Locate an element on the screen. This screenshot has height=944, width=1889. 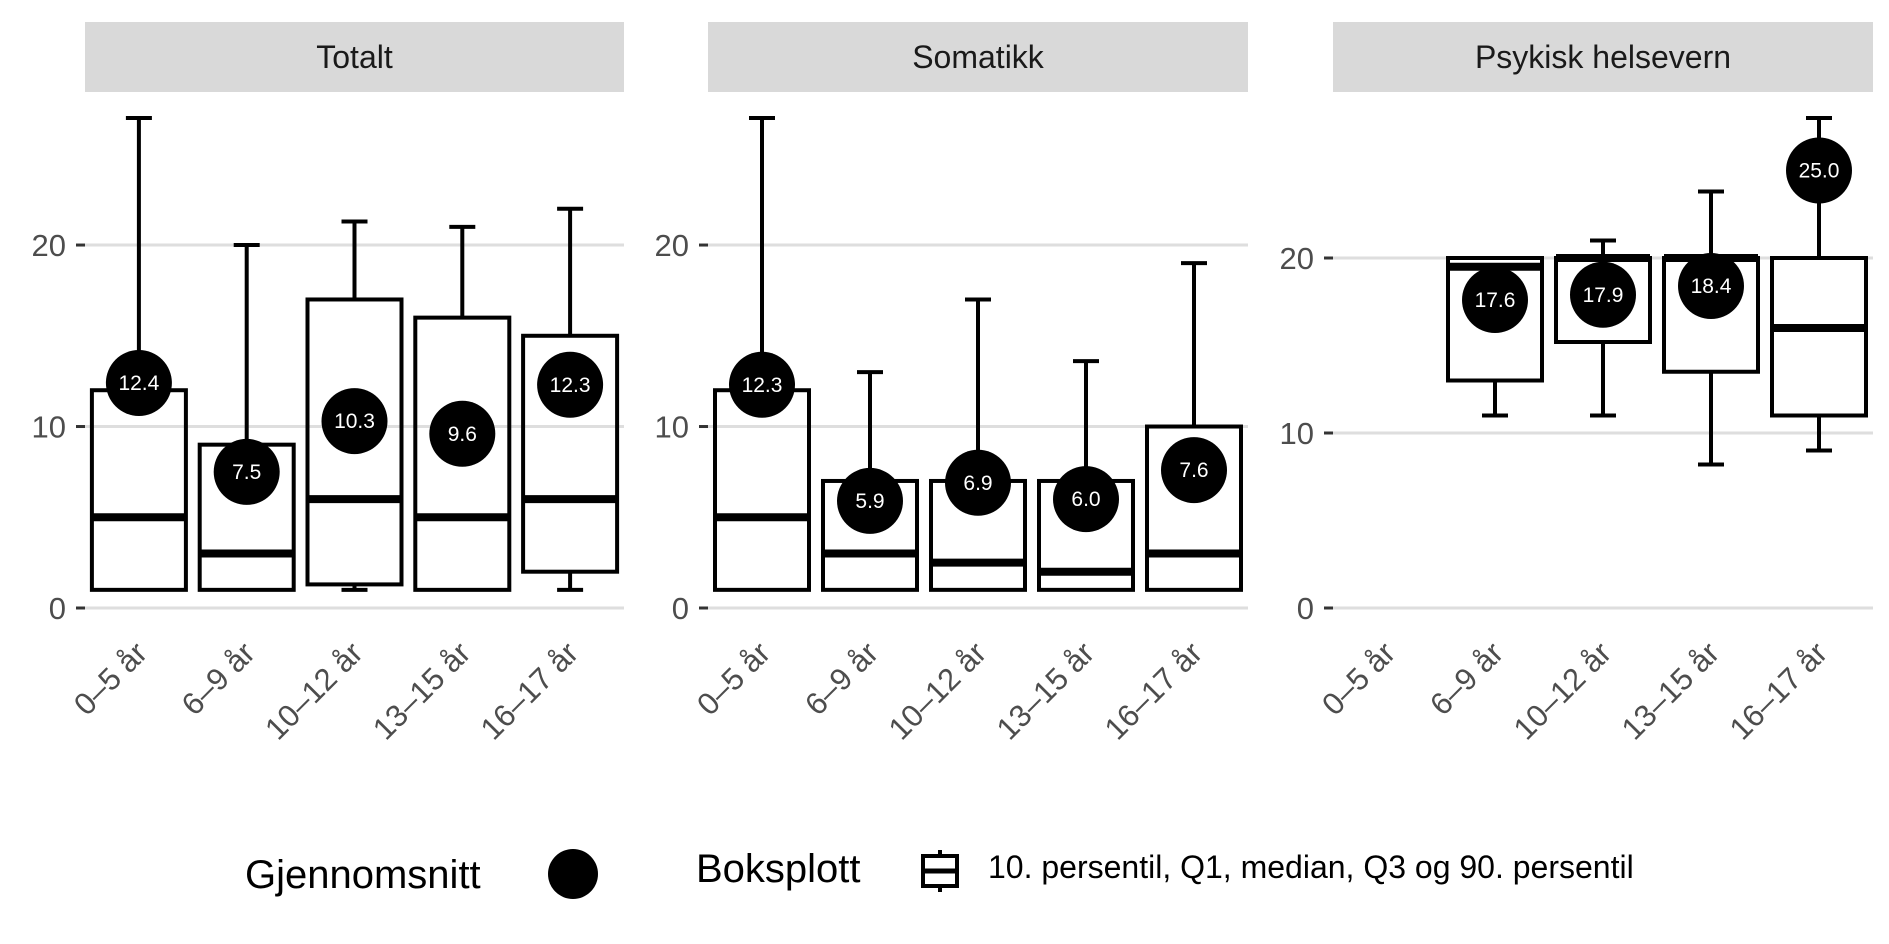
mean-label: 7.5 is located at coordinates (246, 472).